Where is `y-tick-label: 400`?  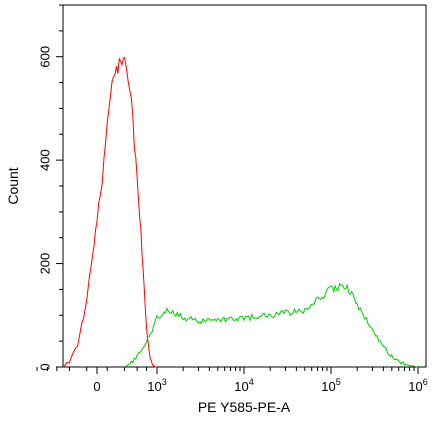
y-tick-label: 400 is located at coordinates (44, 160).